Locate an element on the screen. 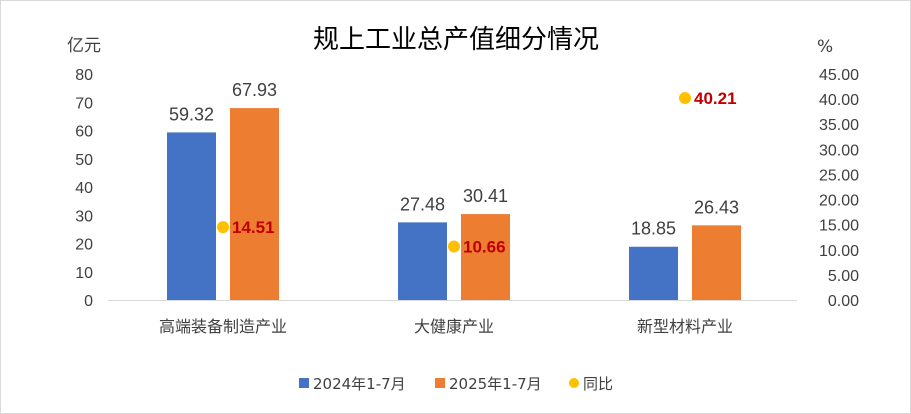 This screenshot has width=911, height=414. left-tick-label: 20 is located at coordinates (84, 245).